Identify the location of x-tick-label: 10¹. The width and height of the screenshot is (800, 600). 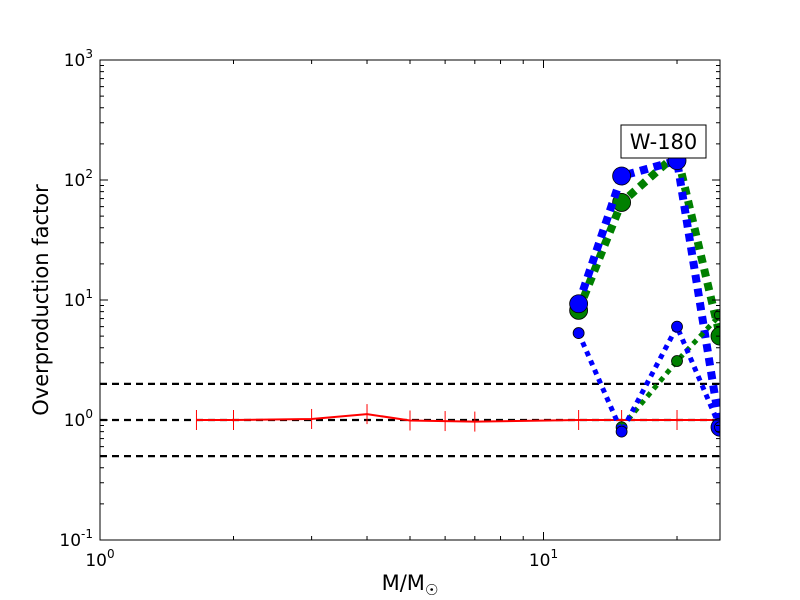
(543, 559).